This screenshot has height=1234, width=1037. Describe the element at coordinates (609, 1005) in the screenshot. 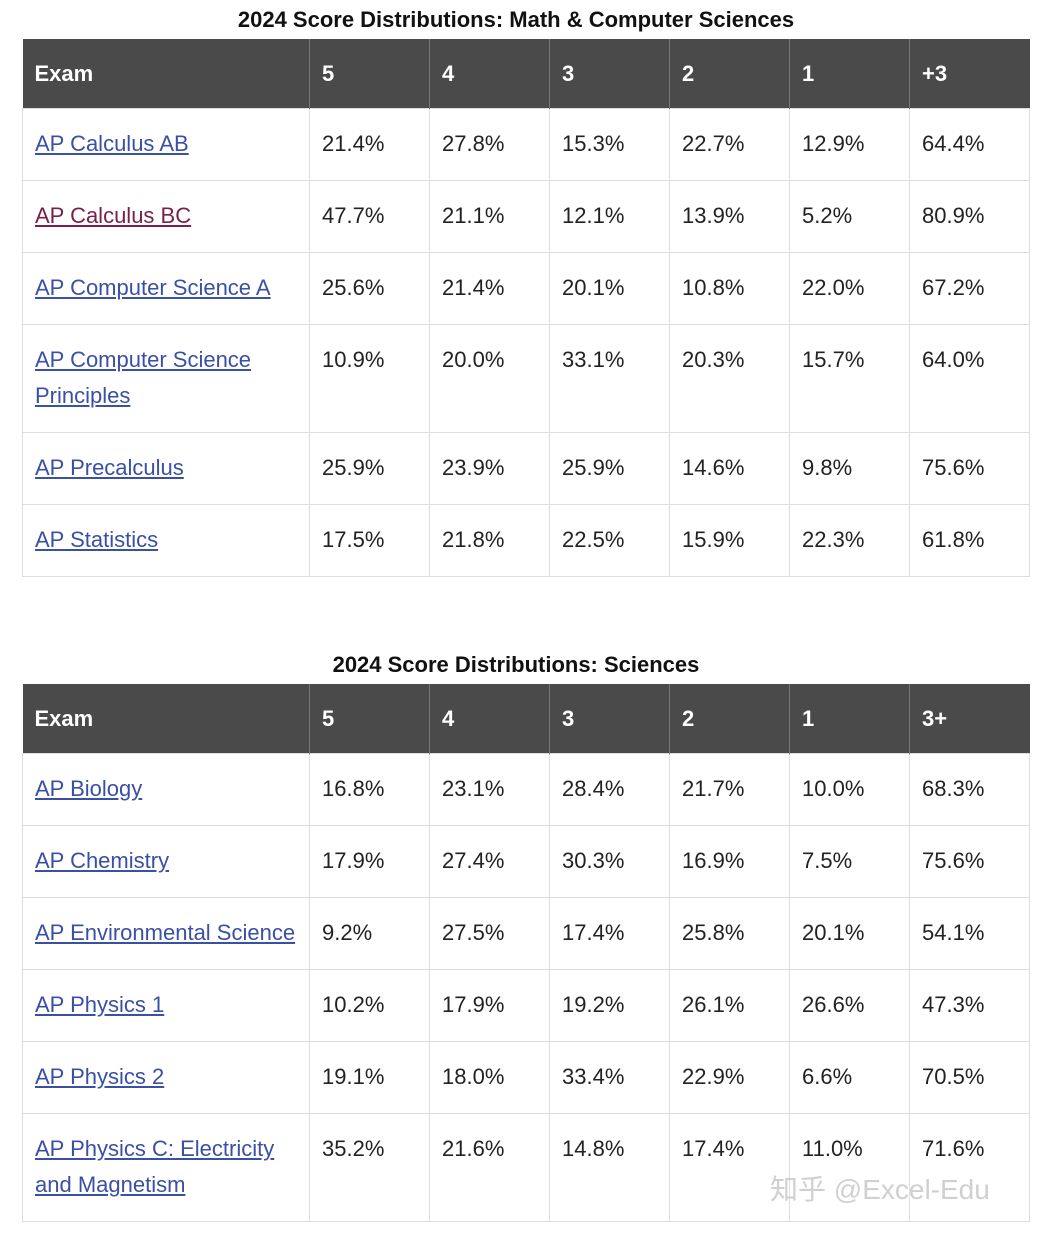

I see `percent-cell: 19.2%` at that location.